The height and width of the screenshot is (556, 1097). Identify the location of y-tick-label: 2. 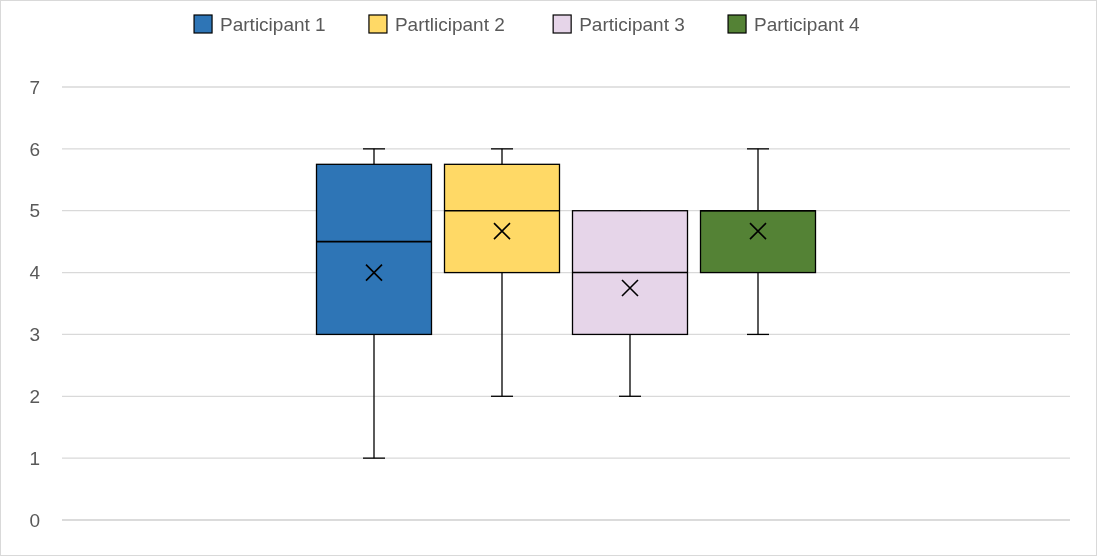
(34, 396).